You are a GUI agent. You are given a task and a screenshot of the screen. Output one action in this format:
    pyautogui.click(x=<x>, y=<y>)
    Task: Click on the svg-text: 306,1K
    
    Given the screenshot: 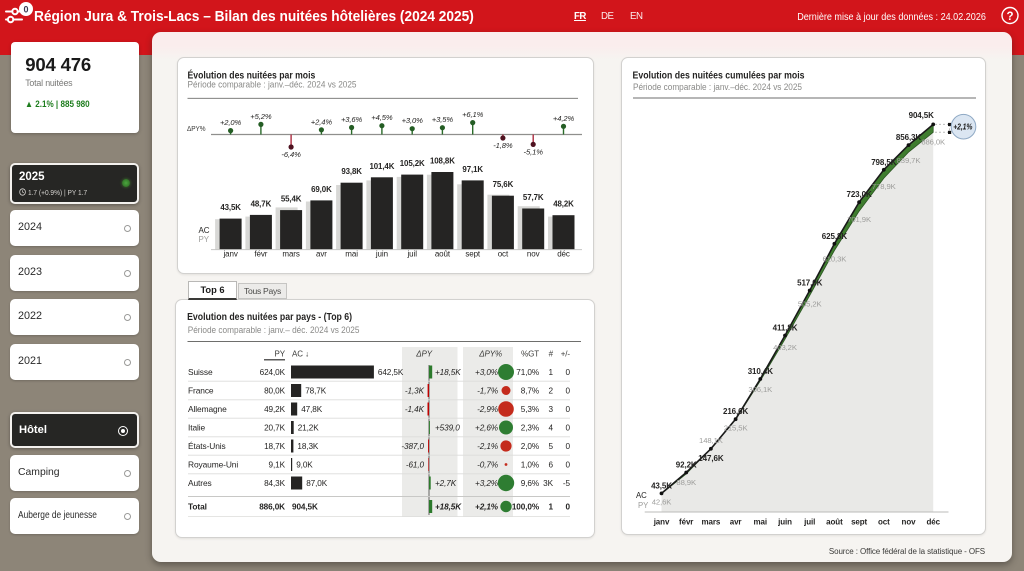 What is the action you would take?
    pyautogui.click(x=760, y=389)
    